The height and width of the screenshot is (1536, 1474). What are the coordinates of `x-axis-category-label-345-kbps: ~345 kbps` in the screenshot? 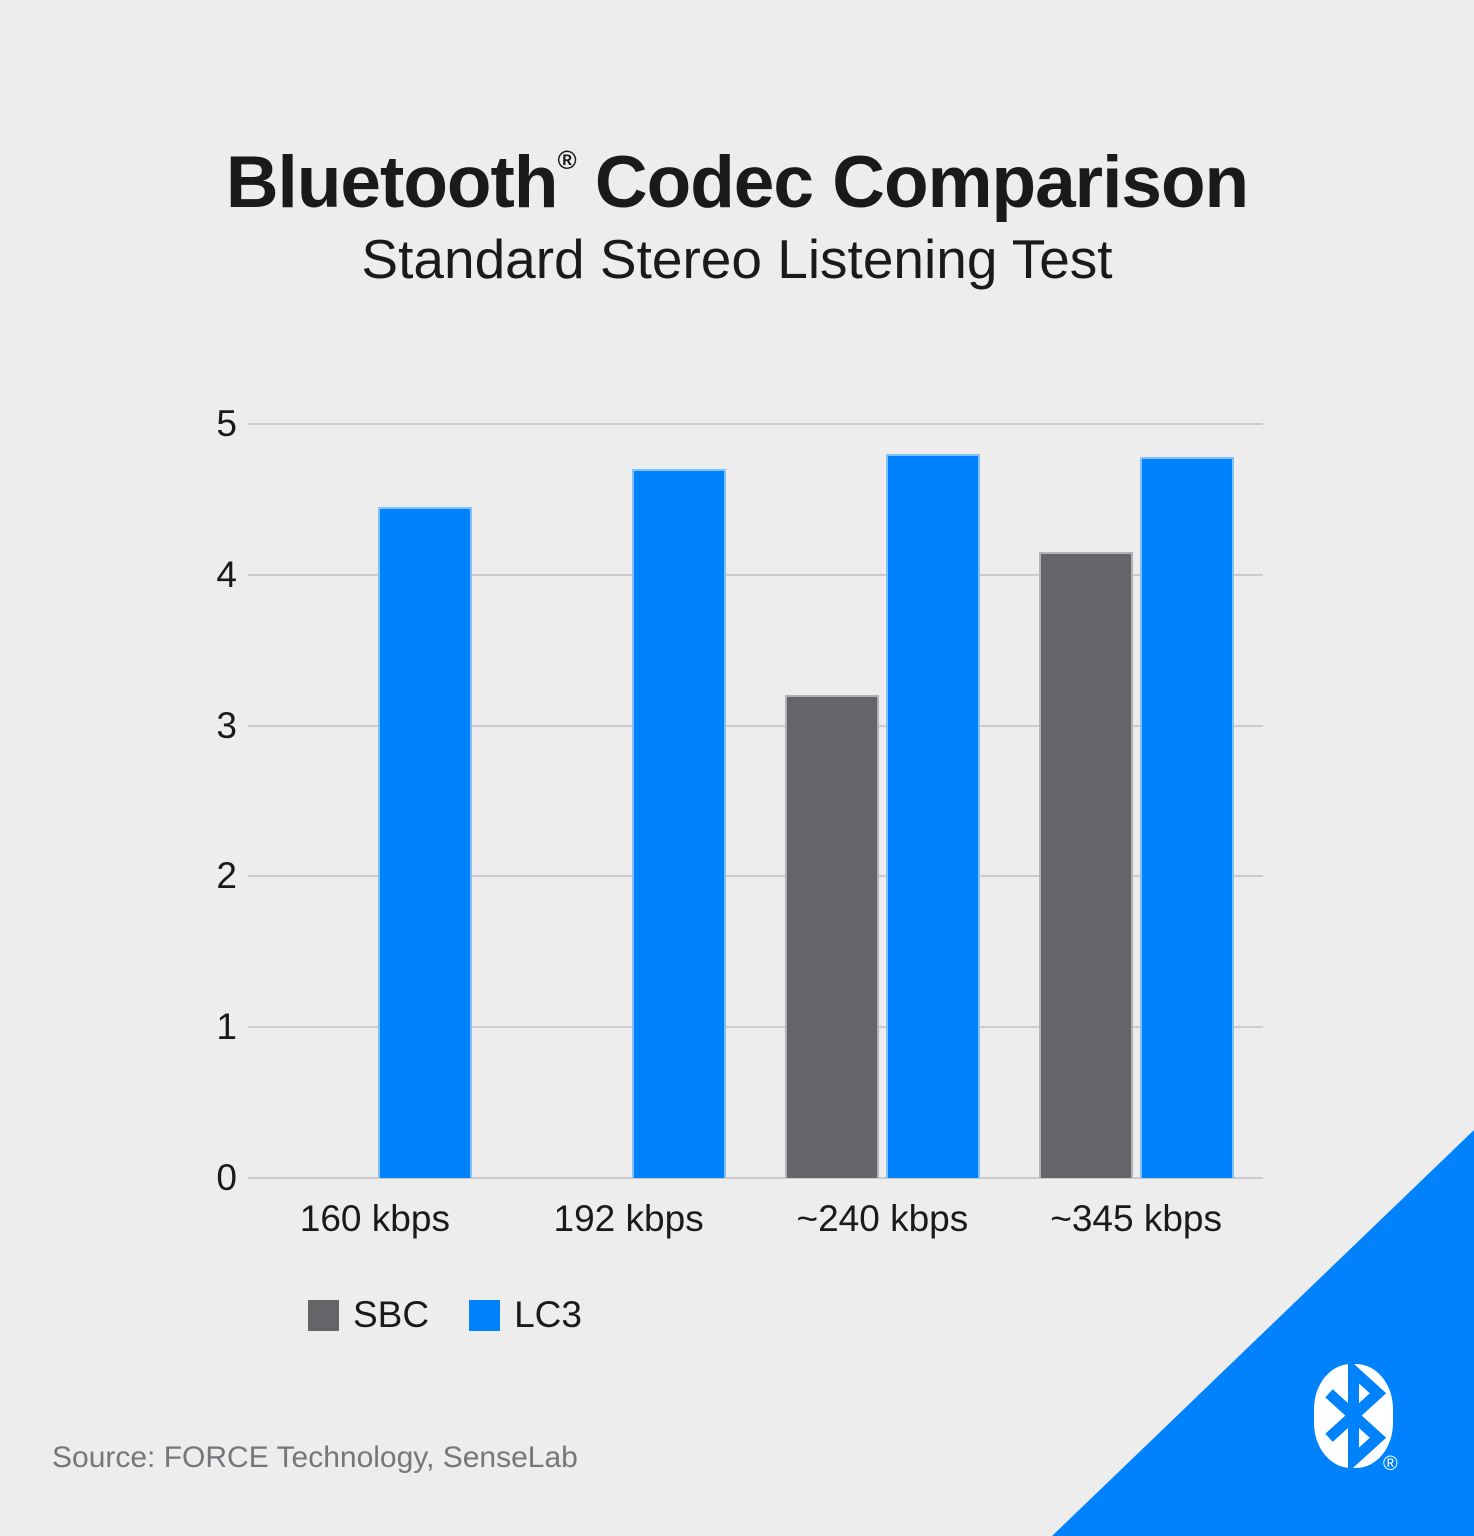 It's located at (1136, 1218).